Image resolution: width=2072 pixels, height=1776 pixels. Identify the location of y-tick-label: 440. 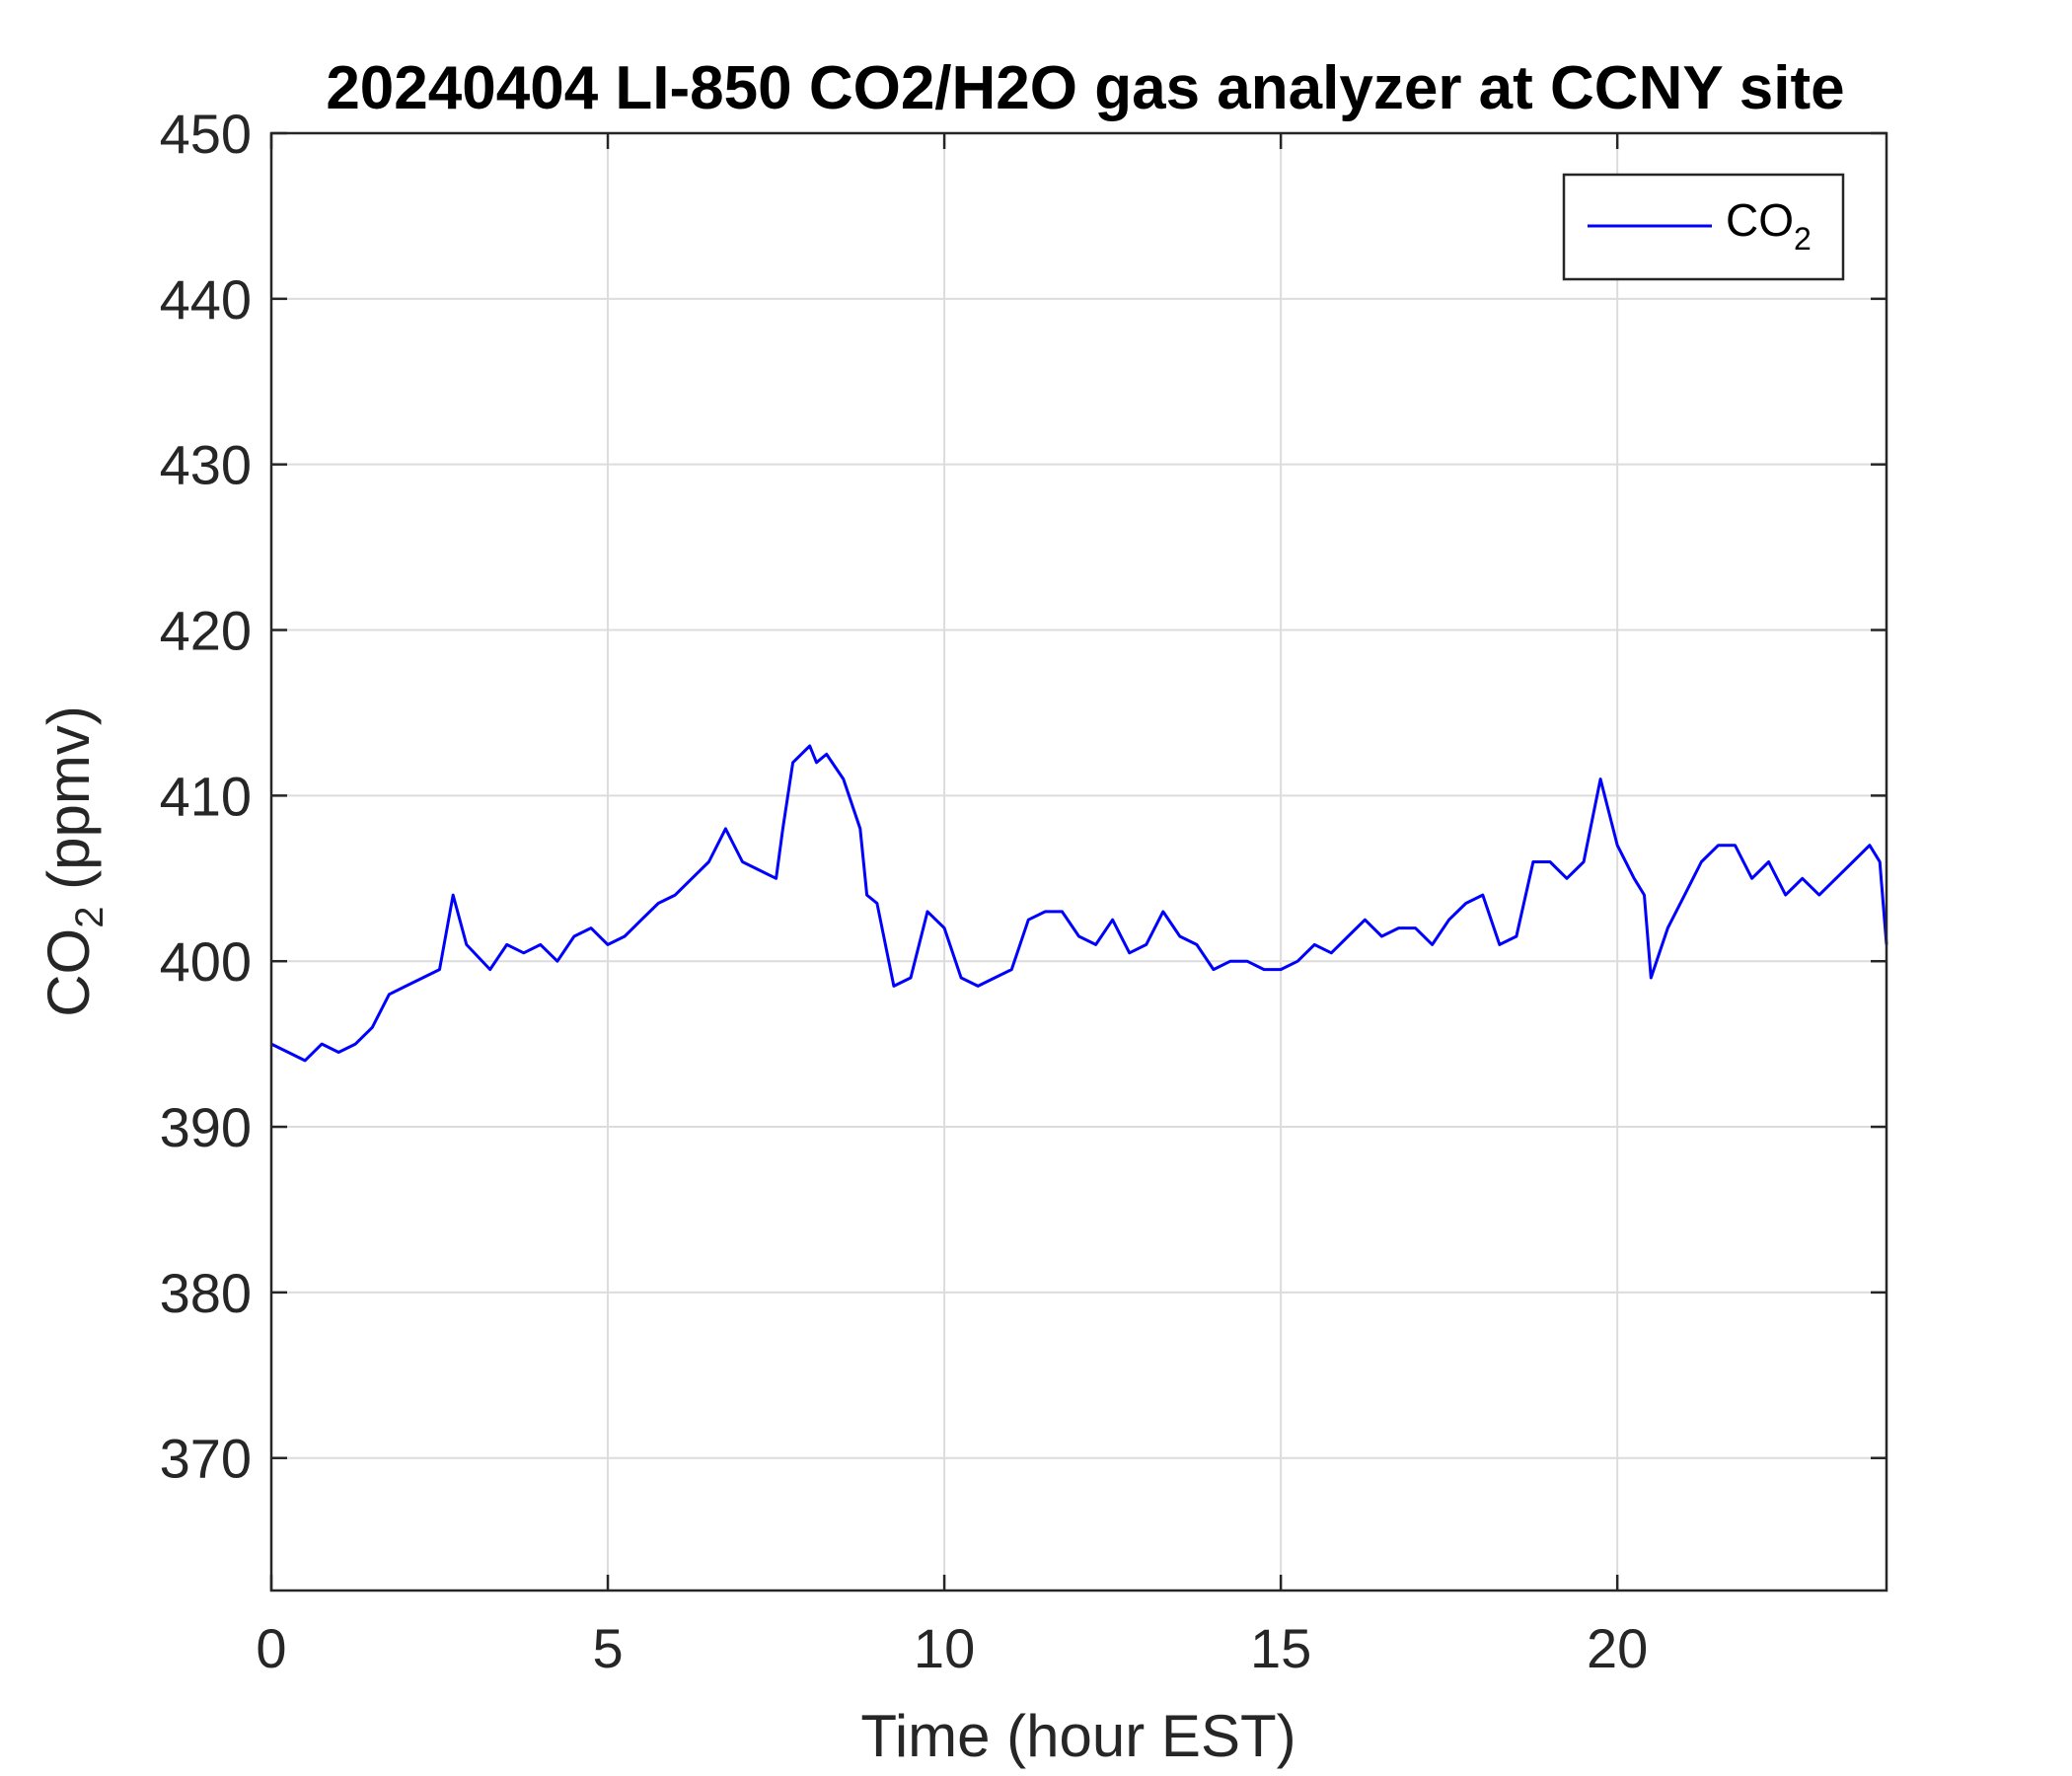
(206, 300).